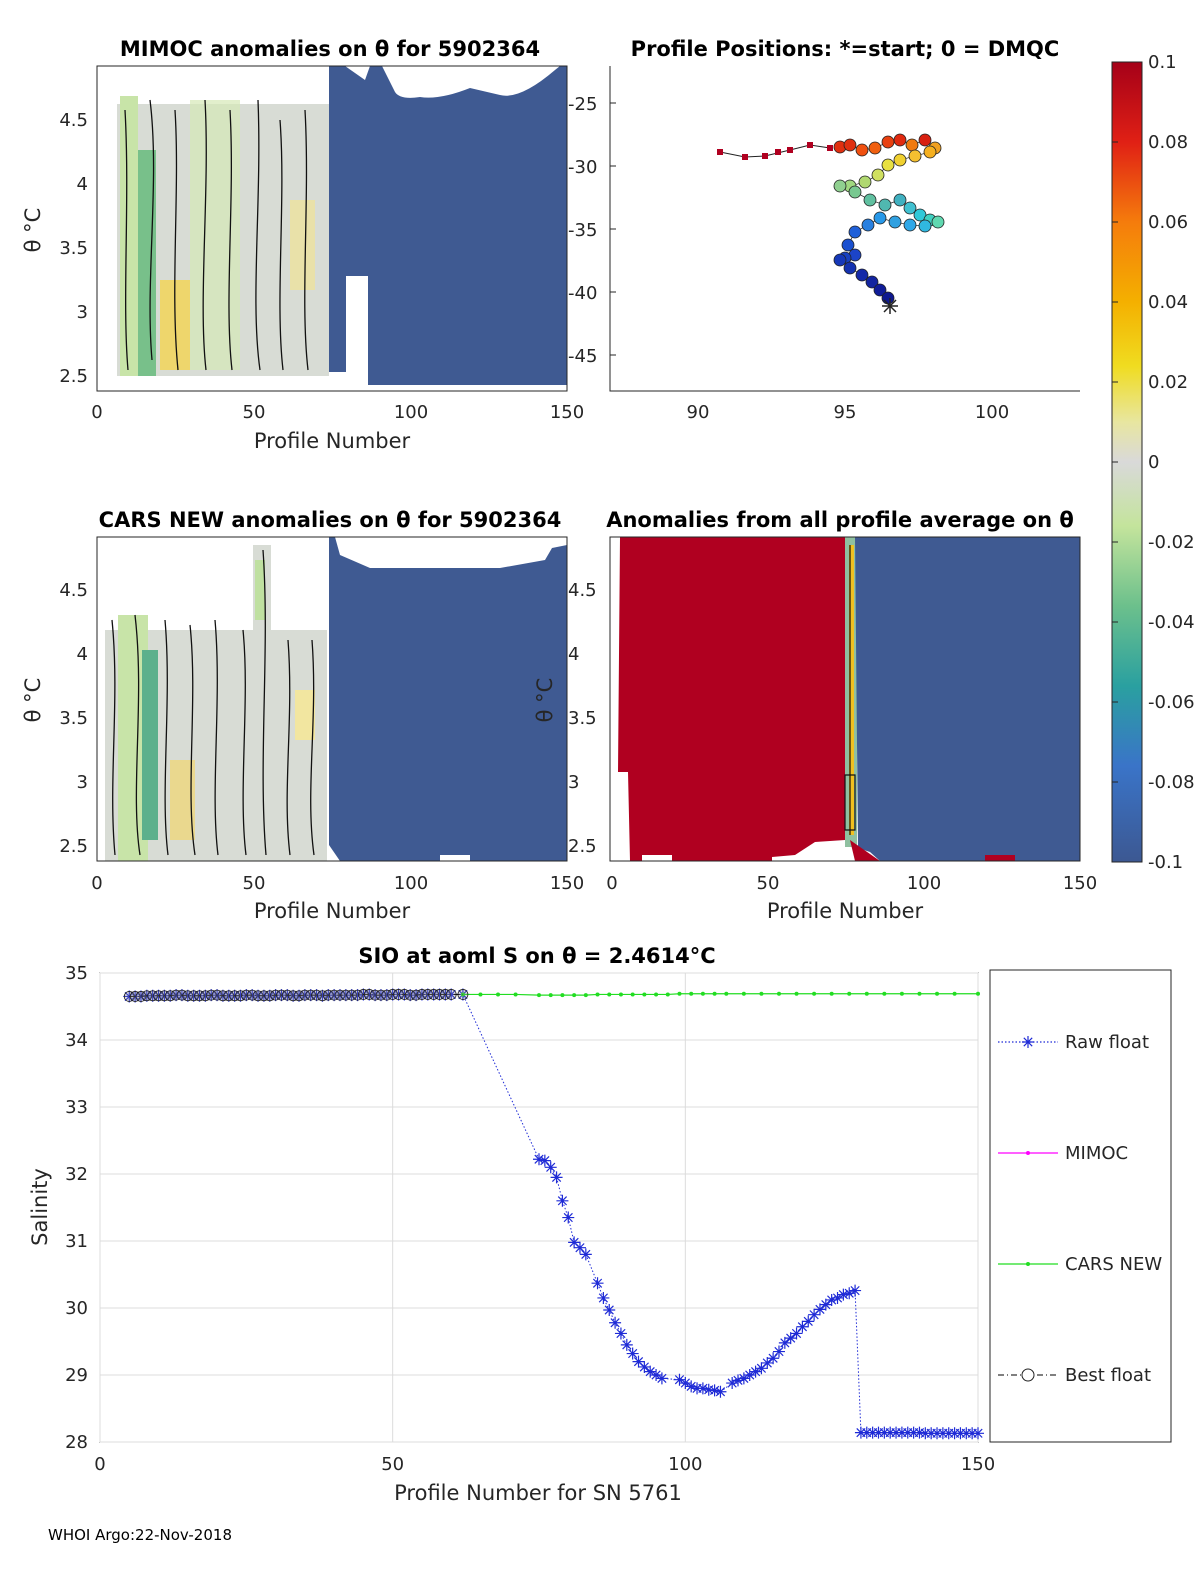  Describe the element at coordinates (768, 883) in the screenshot. I see `allavg-xtick: 50` at that location.